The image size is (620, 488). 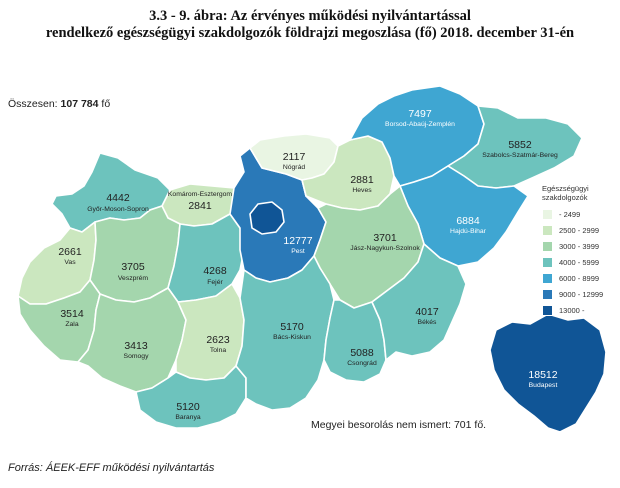 What do you see at coordinates (70, 262) in the screenshot?
I see `name-vas: Vas` at bounding box center [70, 262].